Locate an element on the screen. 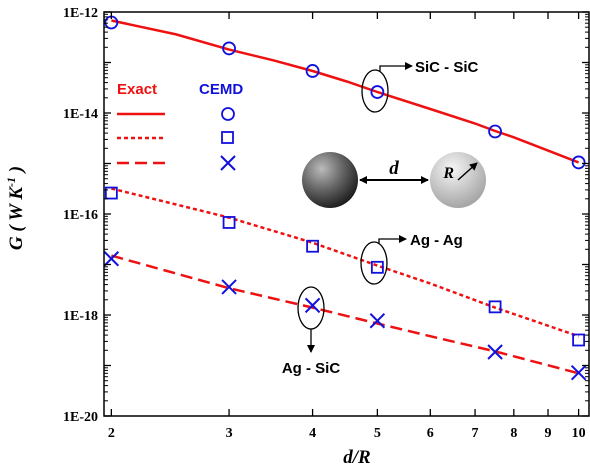 This screenshot has width=590, height=471. annotation-ag-ag-ellipse is located at coordinates (374, 263).